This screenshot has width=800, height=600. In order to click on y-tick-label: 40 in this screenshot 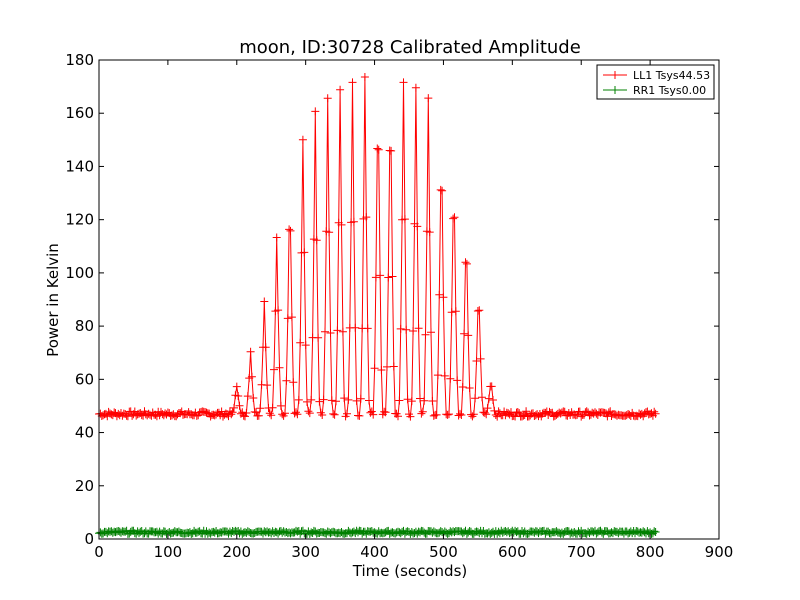, I will do `click(84, 433)`.